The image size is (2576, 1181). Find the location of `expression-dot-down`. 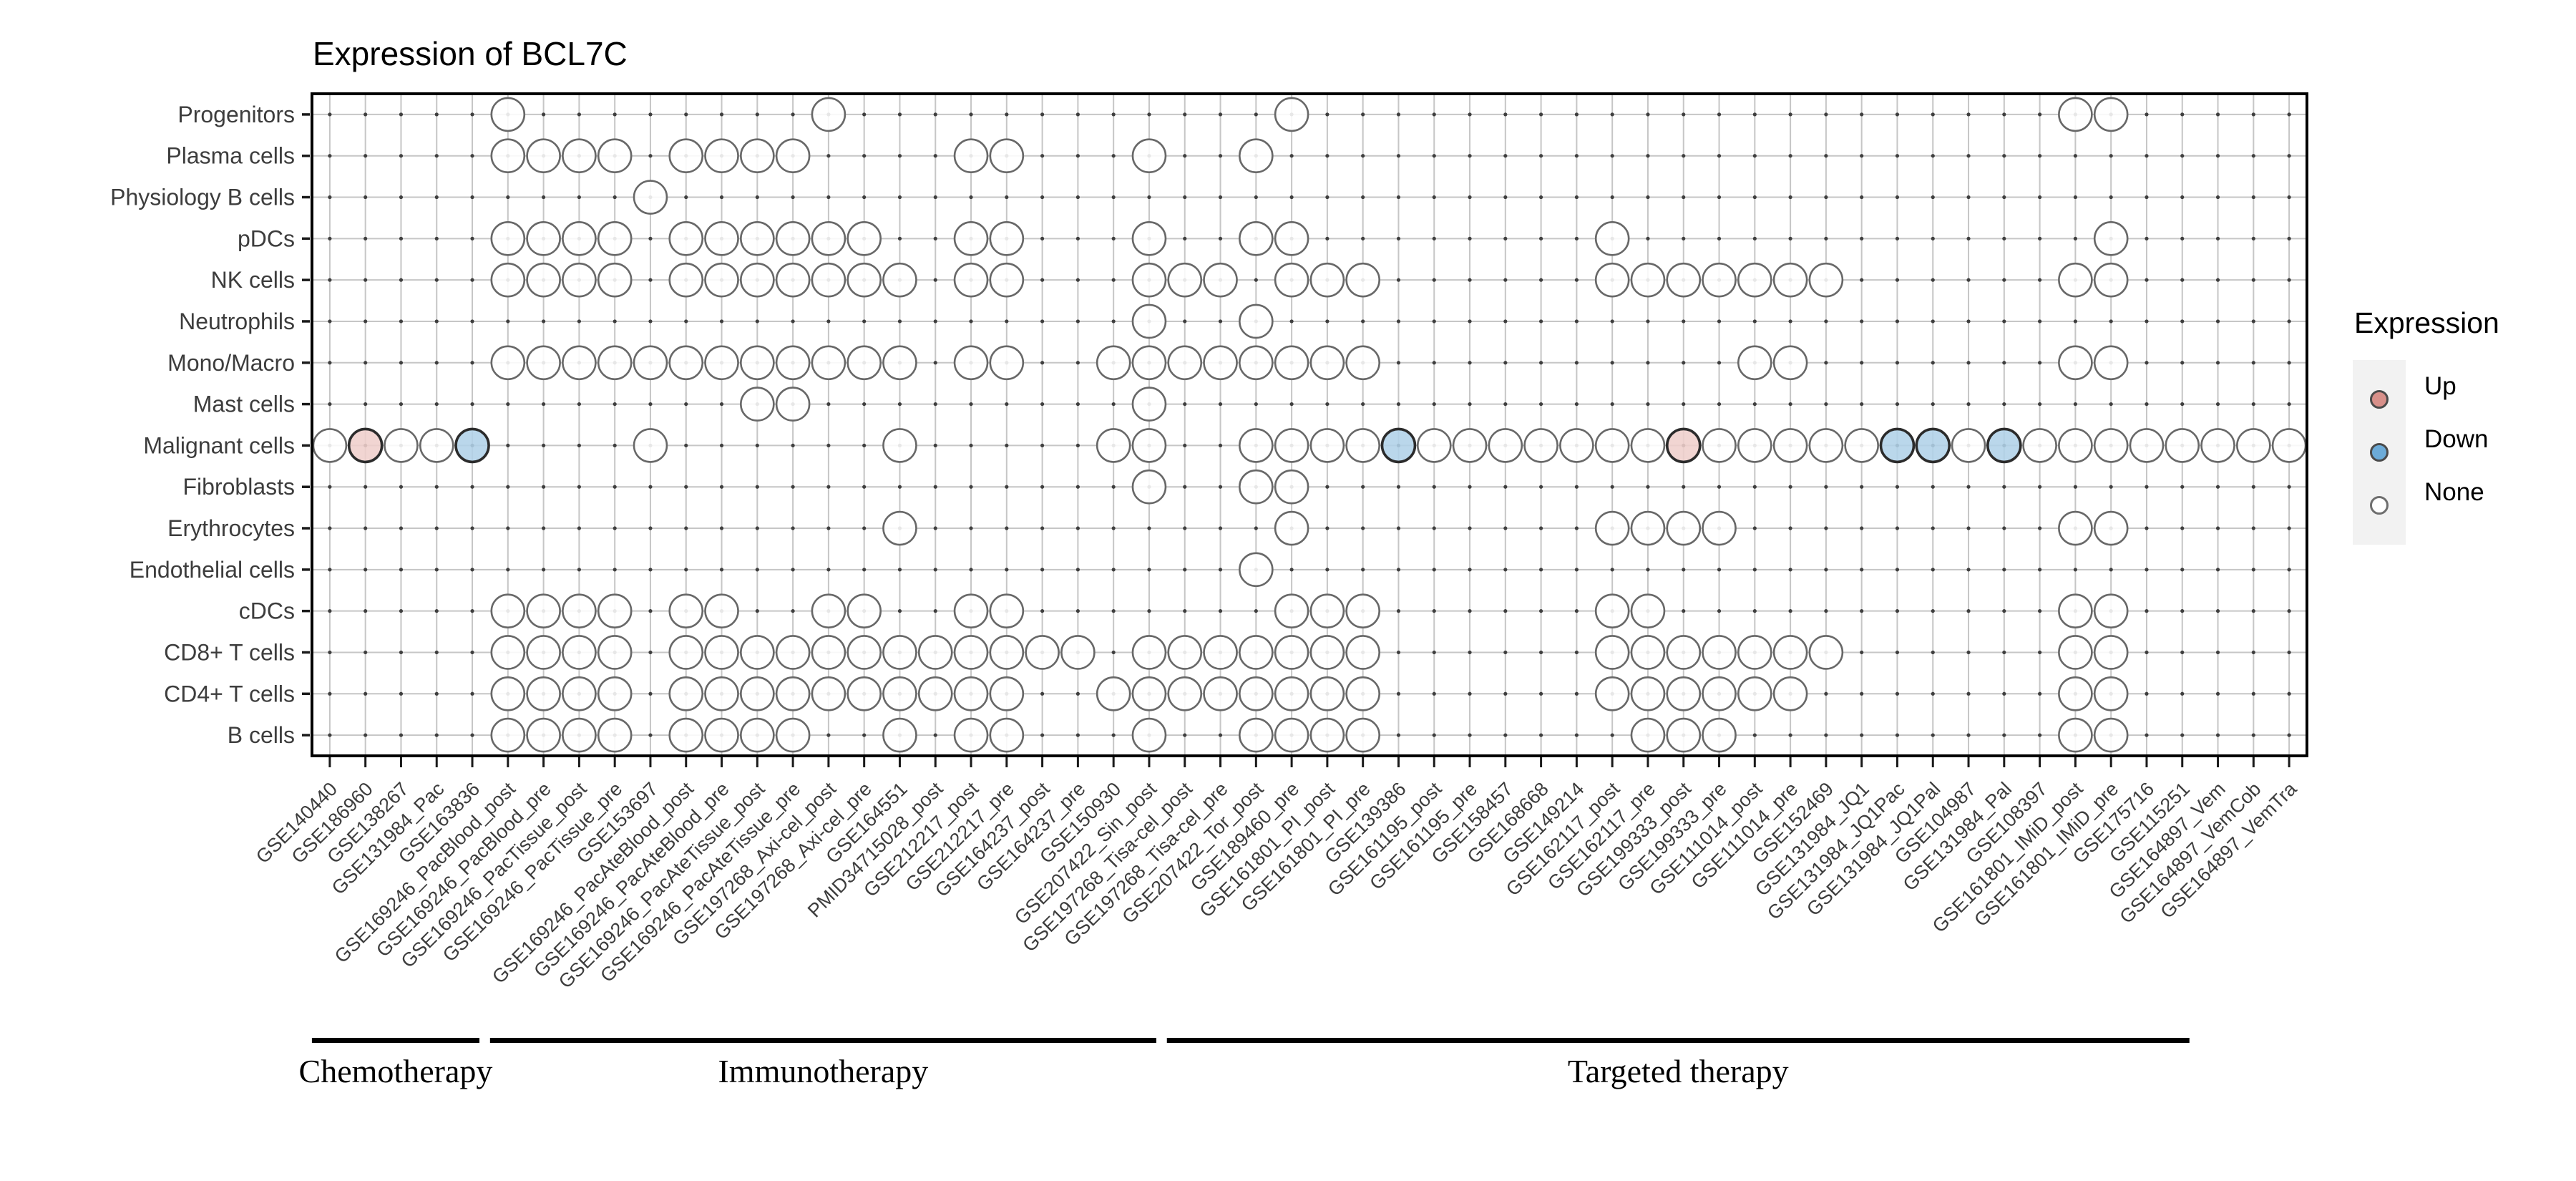

expression-dot-down is located at coordinates (472, 445).